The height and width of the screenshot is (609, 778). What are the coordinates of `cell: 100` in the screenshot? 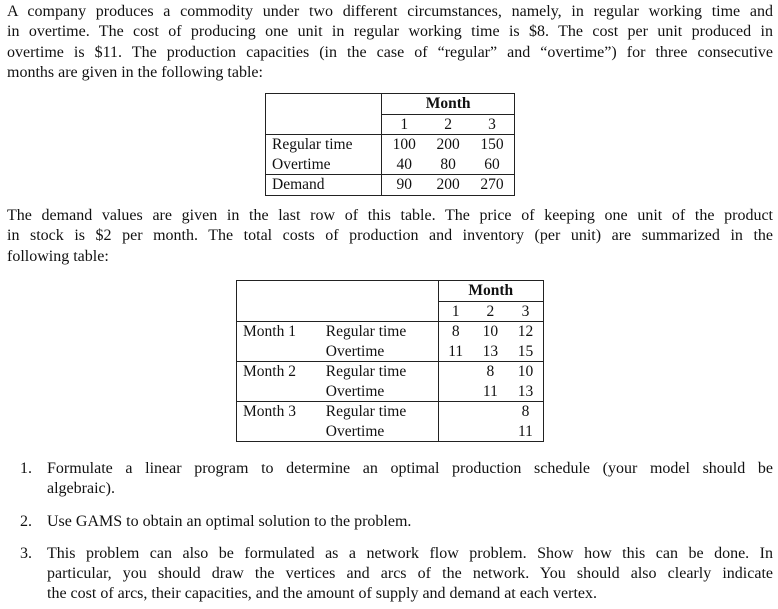 It's located at (404, 144).